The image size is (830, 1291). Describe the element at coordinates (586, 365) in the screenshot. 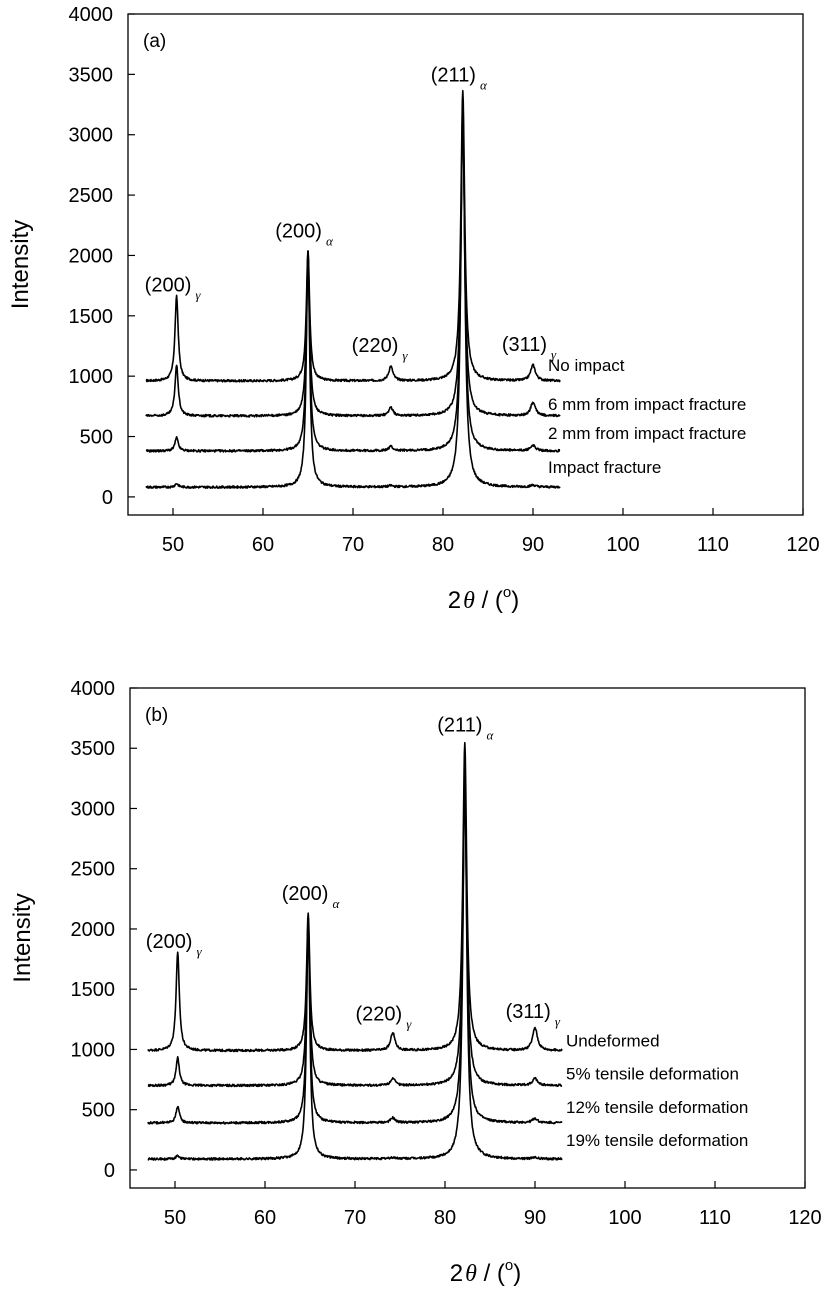

I see `series-label: No impact` at that location.